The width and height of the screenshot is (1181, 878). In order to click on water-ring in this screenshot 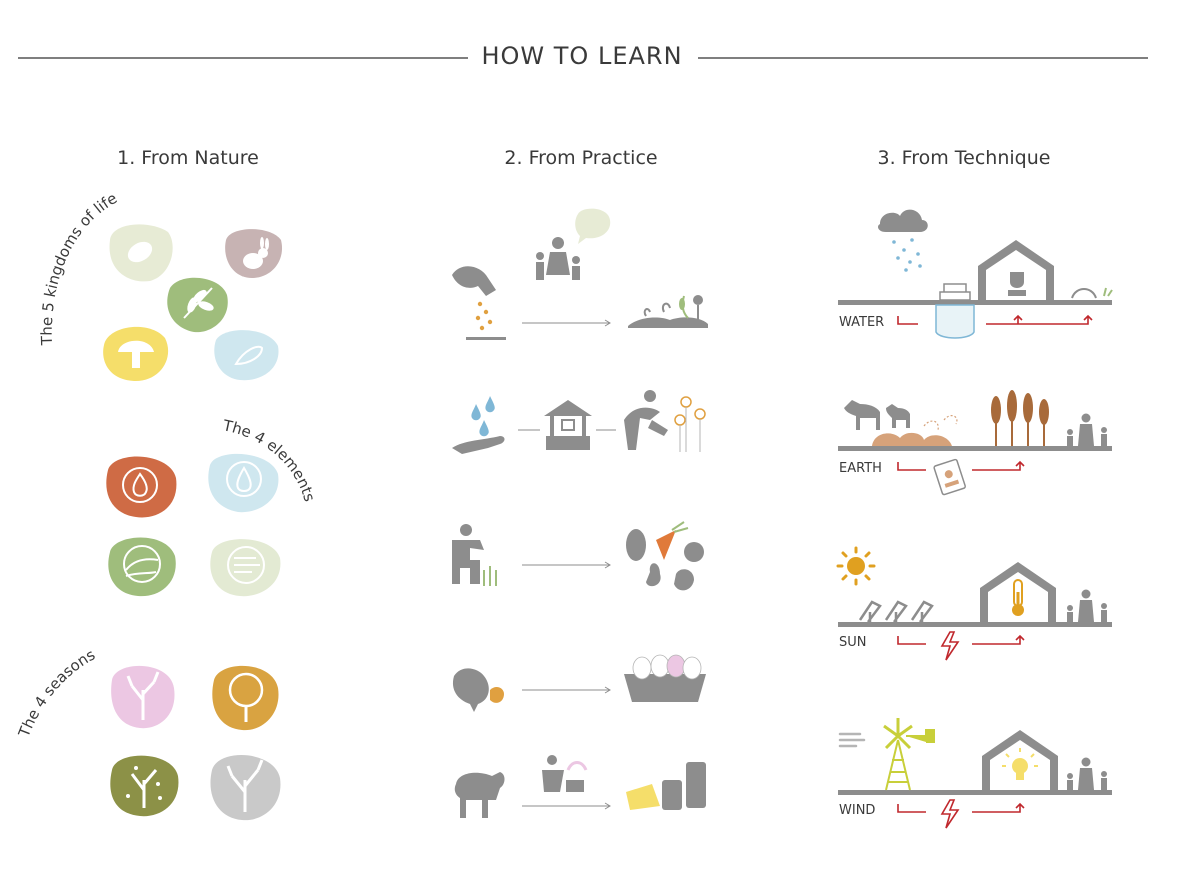, I will do `click(244, 479)`.